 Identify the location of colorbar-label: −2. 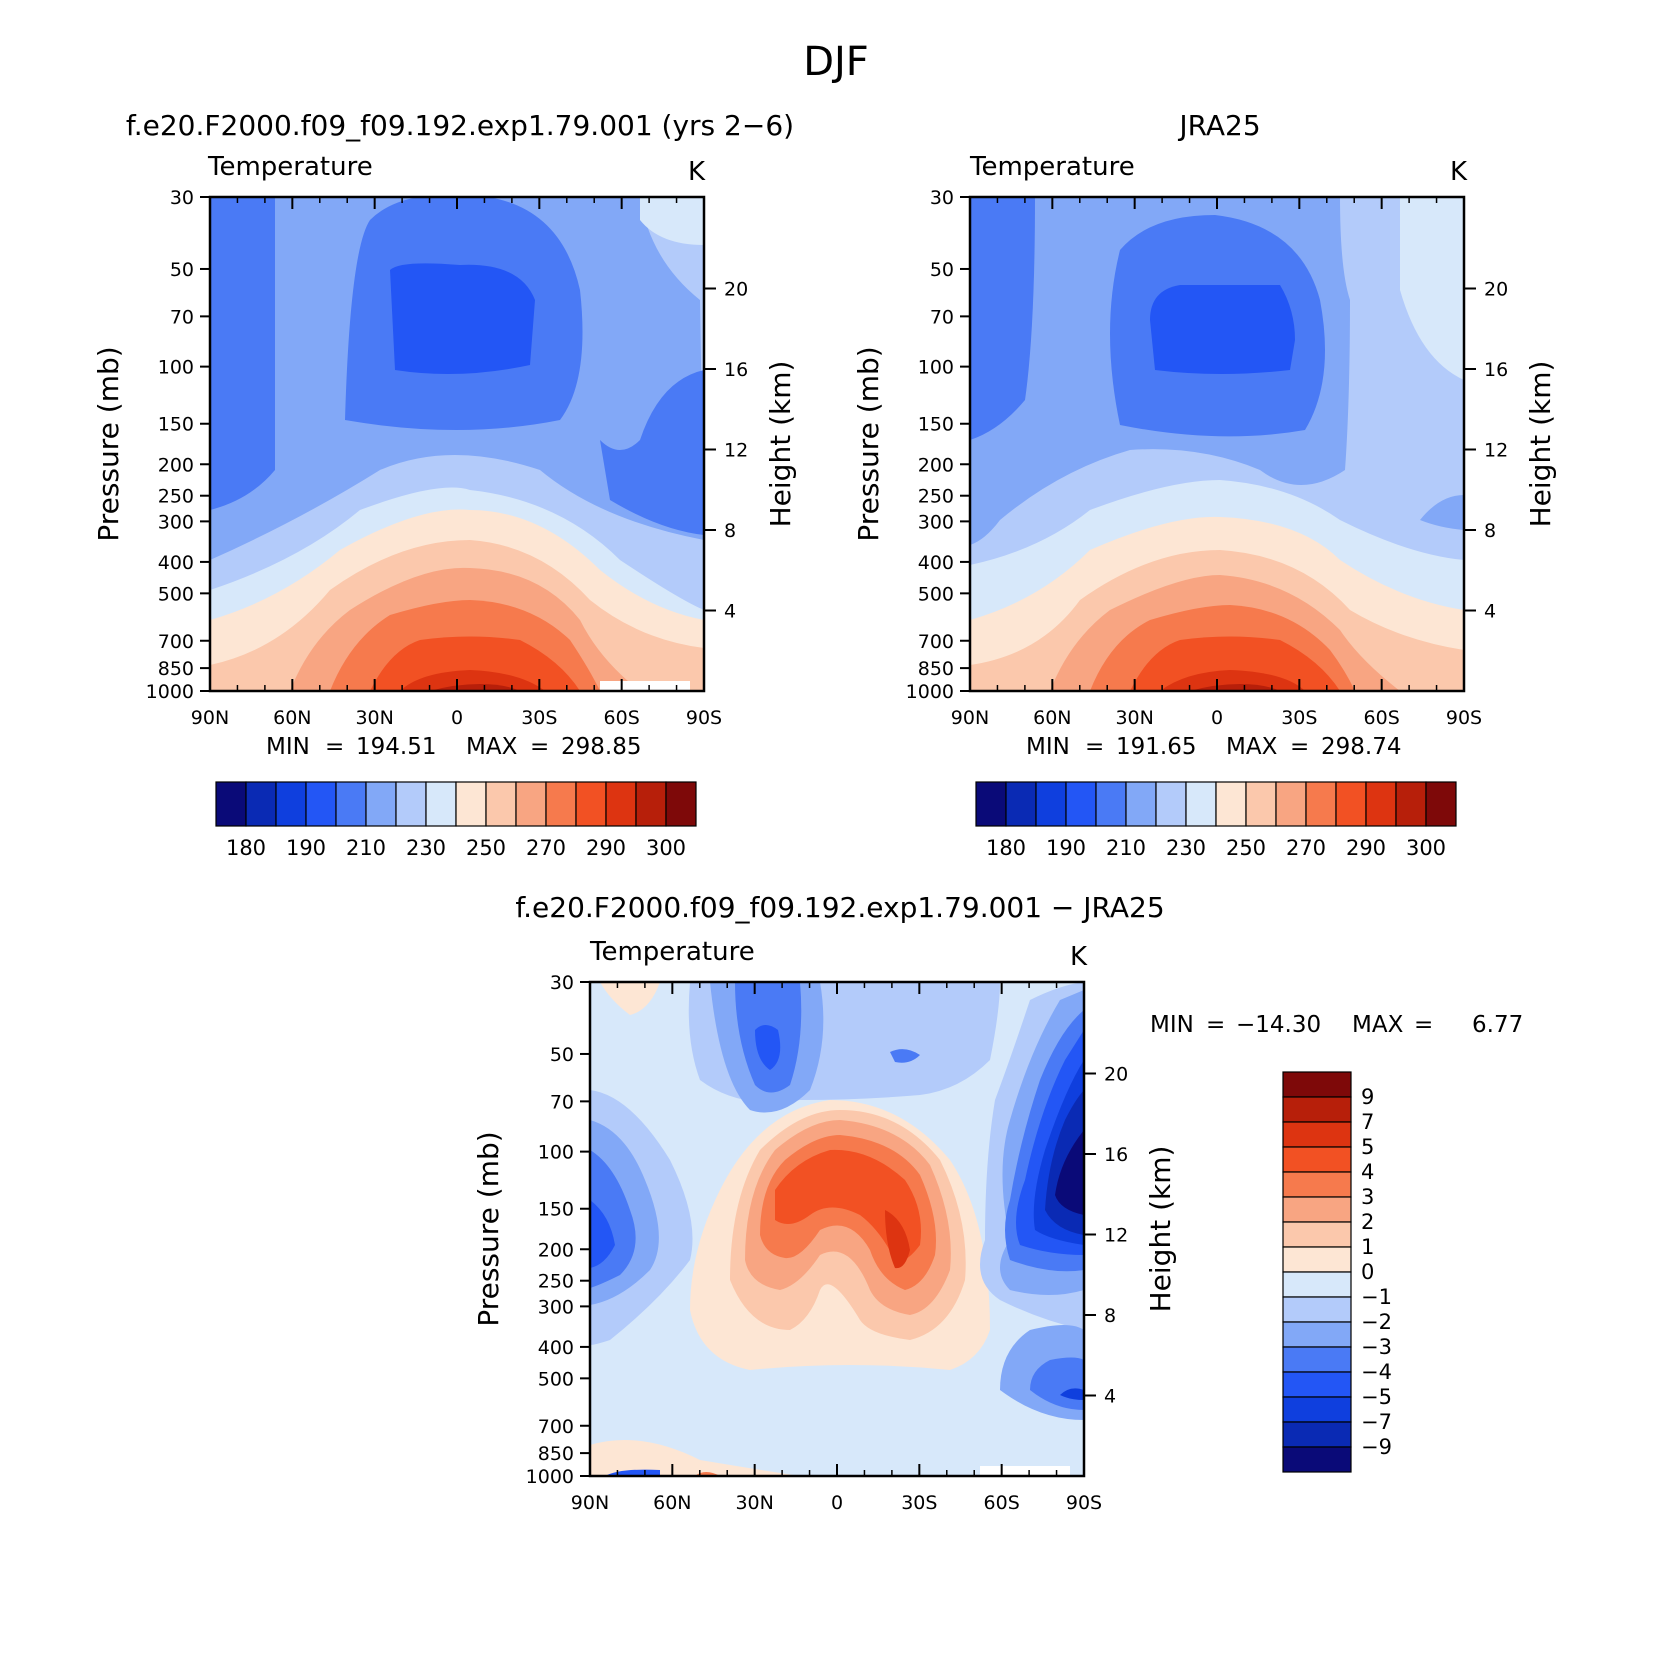
(1376, 1322).